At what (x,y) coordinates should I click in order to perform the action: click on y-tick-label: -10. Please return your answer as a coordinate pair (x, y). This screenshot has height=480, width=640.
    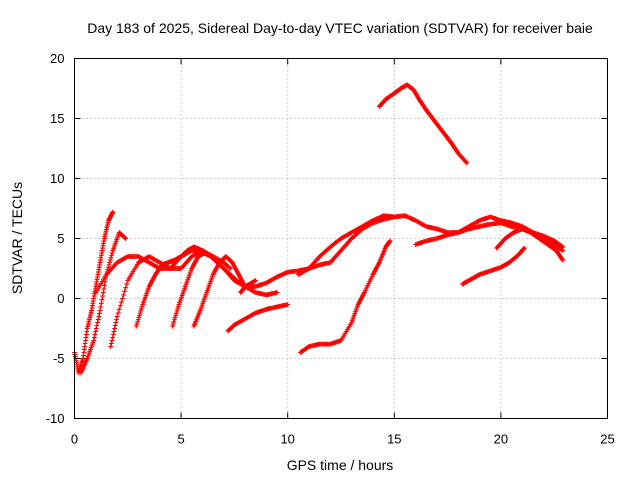
    Looking at the image, I should click on (55, 418).